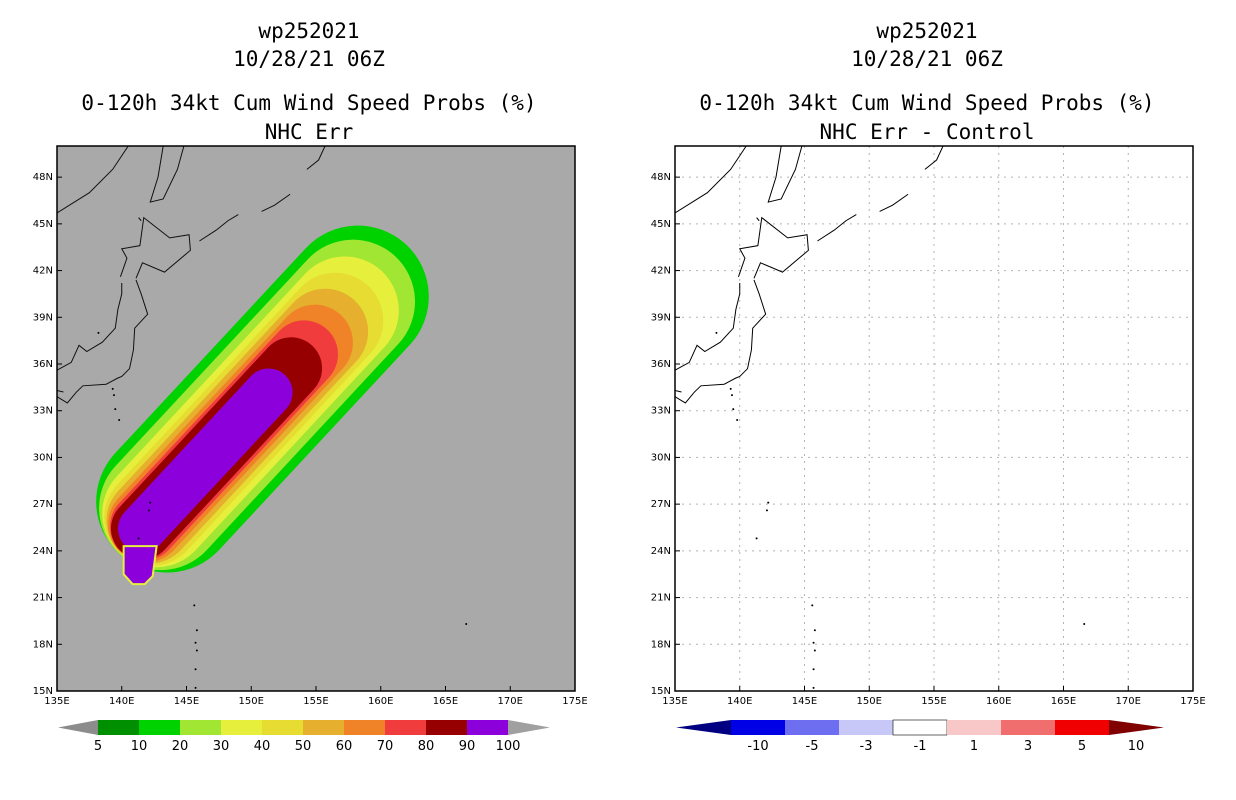 The height and width of the screenshot is (800, 1236). I want to click on y-tick-label: 36N, so click(43, 364).